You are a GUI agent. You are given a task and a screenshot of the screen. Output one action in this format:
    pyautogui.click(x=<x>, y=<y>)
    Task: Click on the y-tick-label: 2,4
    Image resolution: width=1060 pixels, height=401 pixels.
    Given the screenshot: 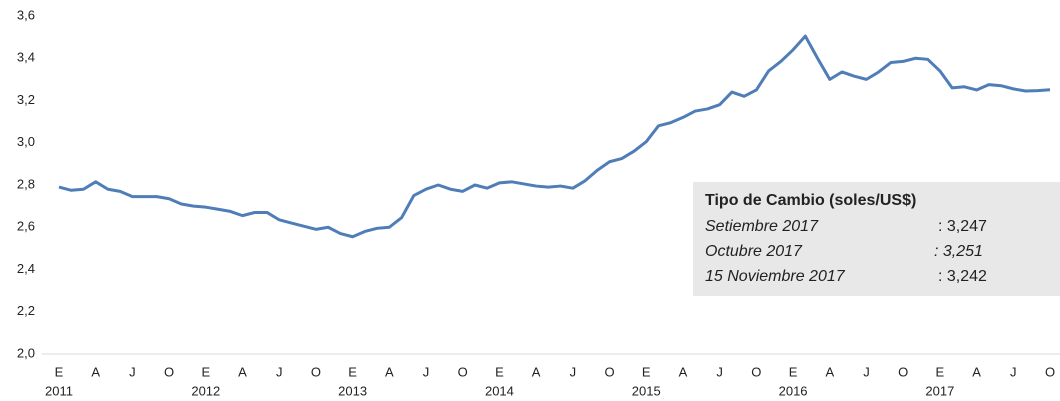 What is the action you would take?
    pyautogui.click(x=26, y=268)
    